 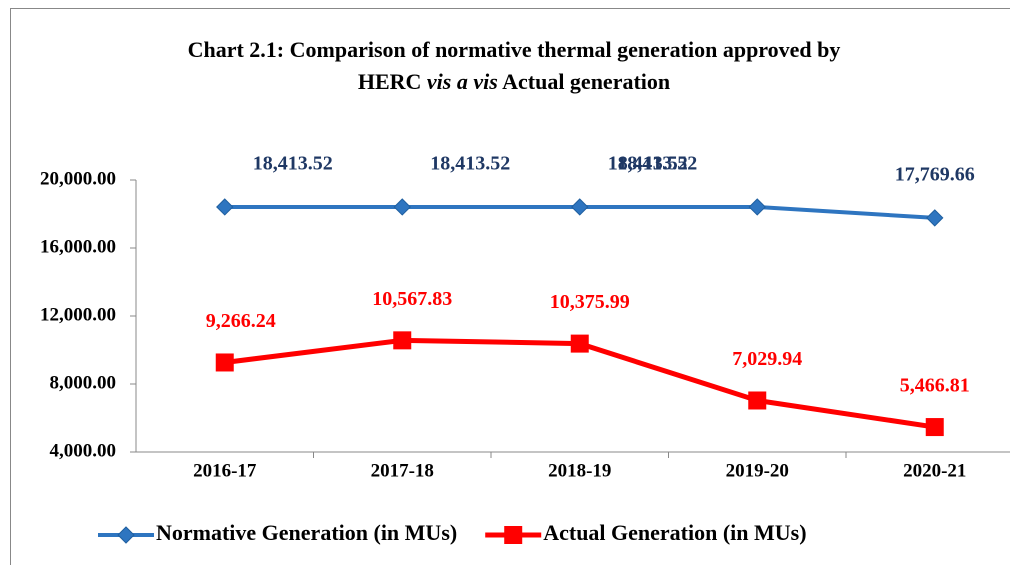 What do you see at coordinates (580, 383) in the screenshot?
I see `series-line` at bounding box center [580, 383].